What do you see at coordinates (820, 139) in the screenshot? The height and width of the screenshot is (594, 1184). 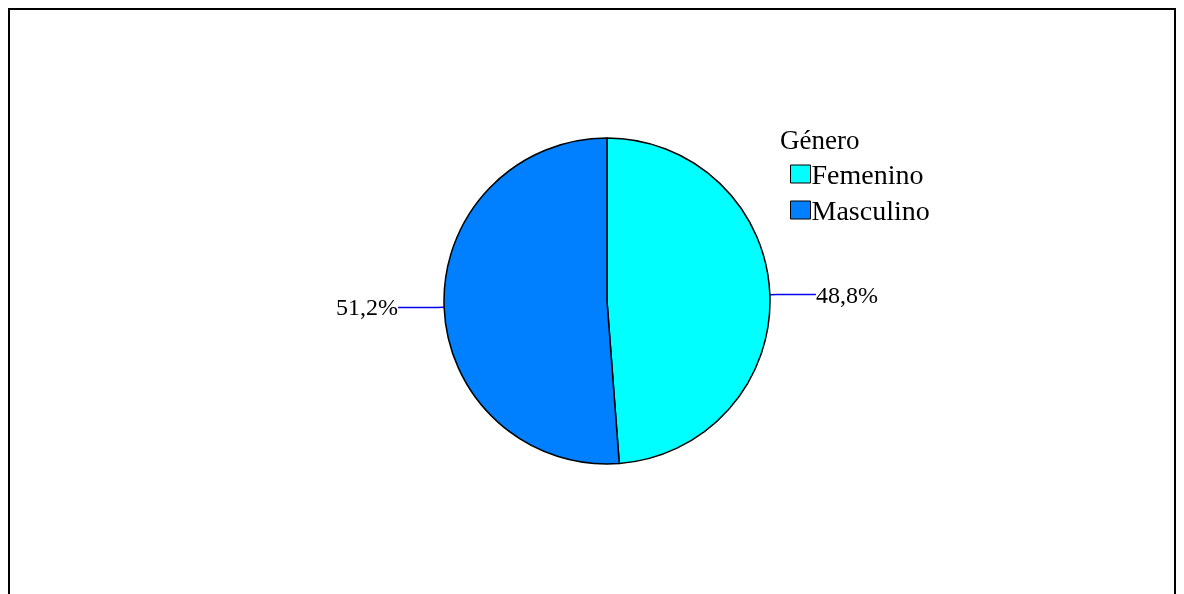 I see `legend-title: Género` at bounding box center [820, 139].